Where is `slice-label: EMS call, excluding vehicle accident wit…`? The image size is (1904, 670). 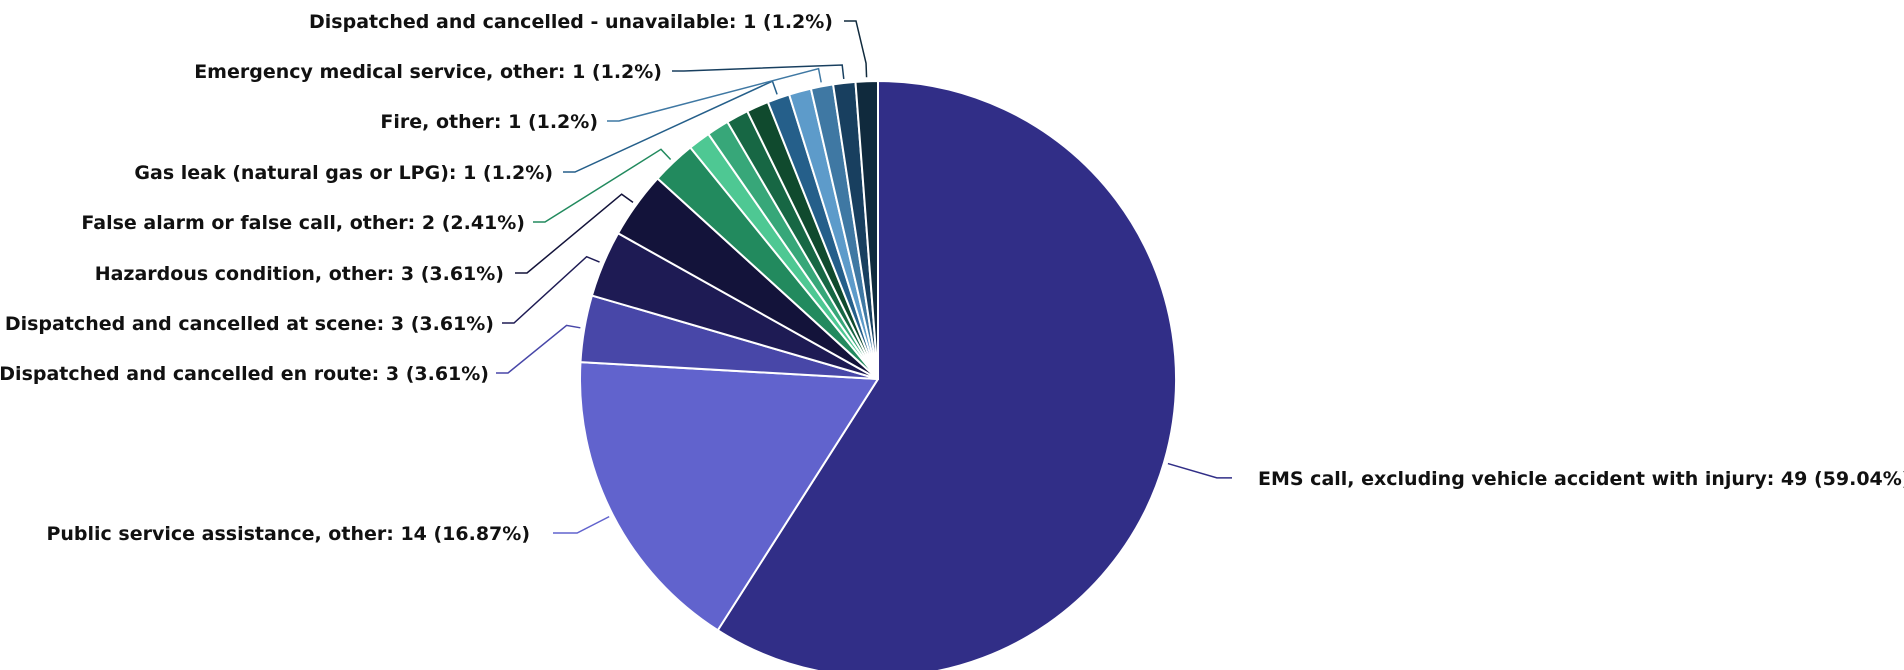 slice-label: EMS call, excluding vehicle accident wit… is located at coordinates (1581, 479).